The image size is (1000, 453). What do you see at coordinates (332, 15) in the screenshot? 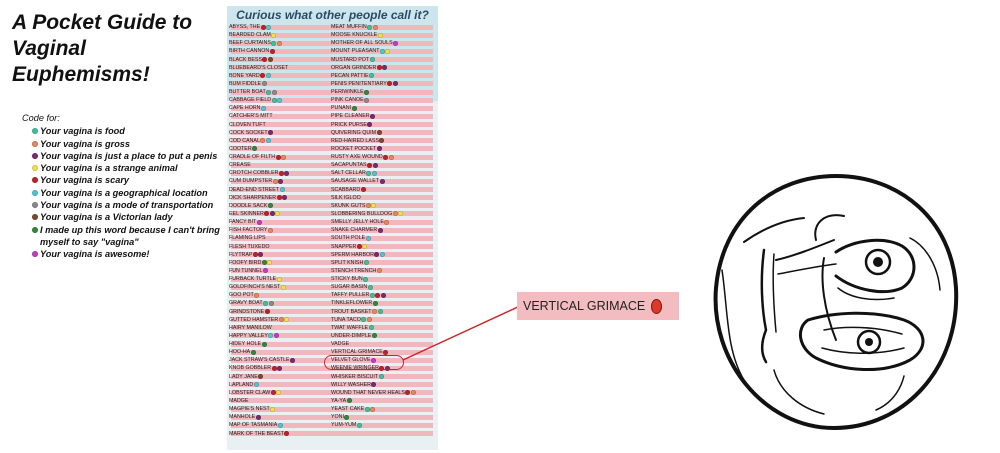
I see `guide-title: Curious what other people call it?` at bounding box center [332, 15].